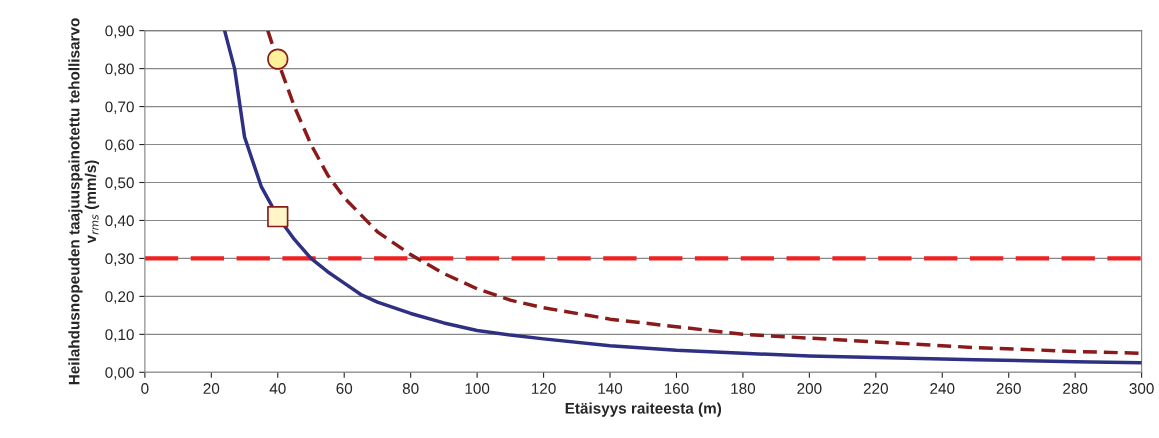 Image resolution: width=1159 pixels, height=438 pixels. I want to click on x-tick-label: 0, so click(145, 388).